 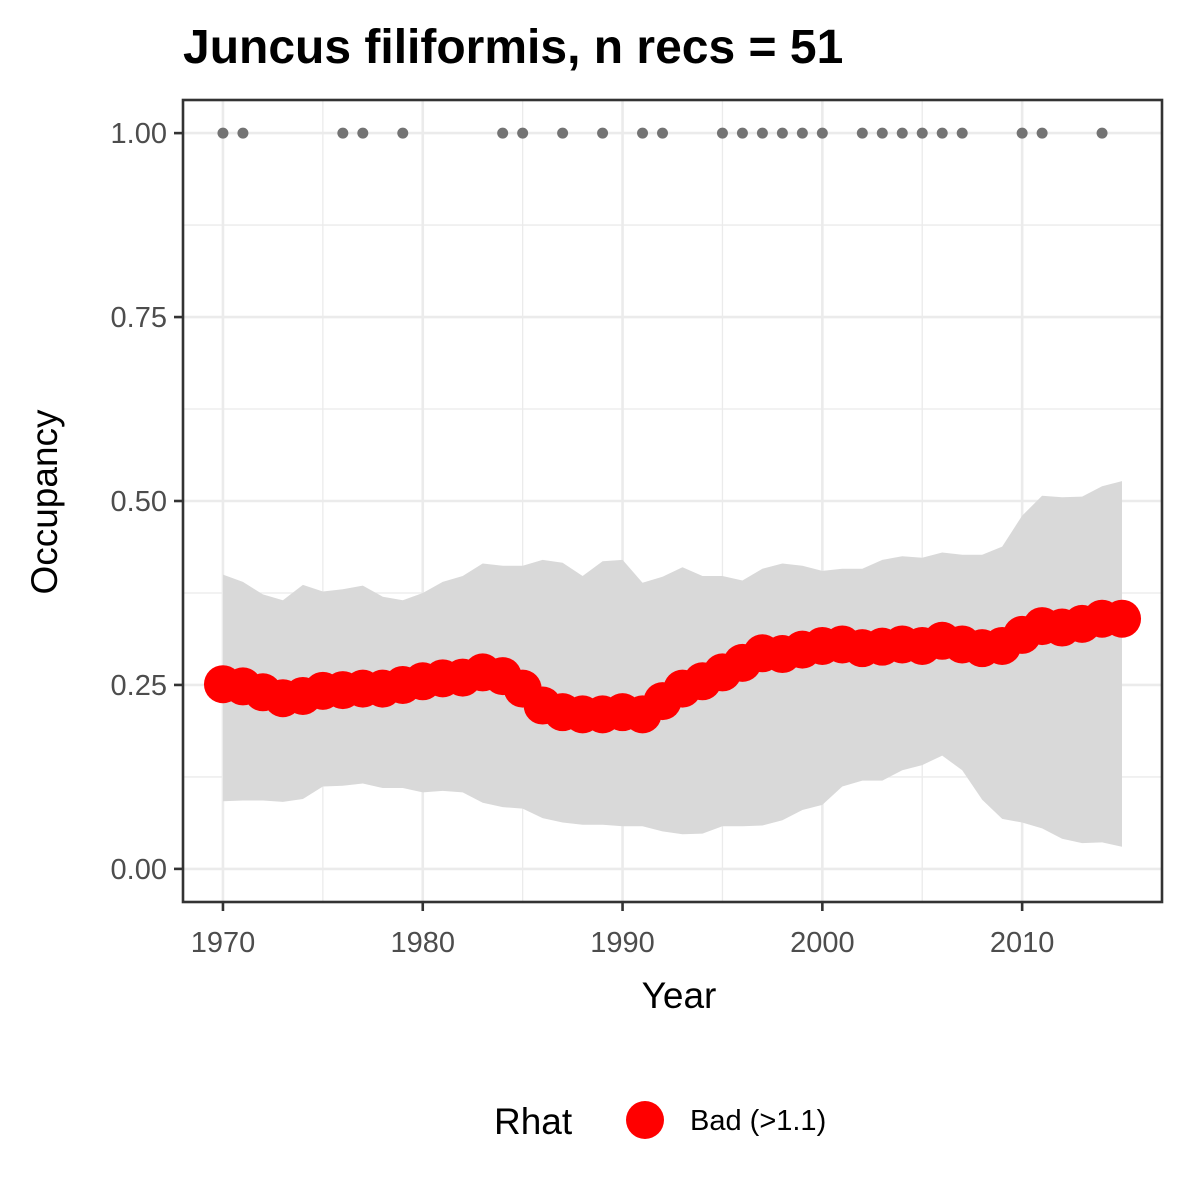 I want to click on occupancy-estimate-points, so click(x=672, y=666).